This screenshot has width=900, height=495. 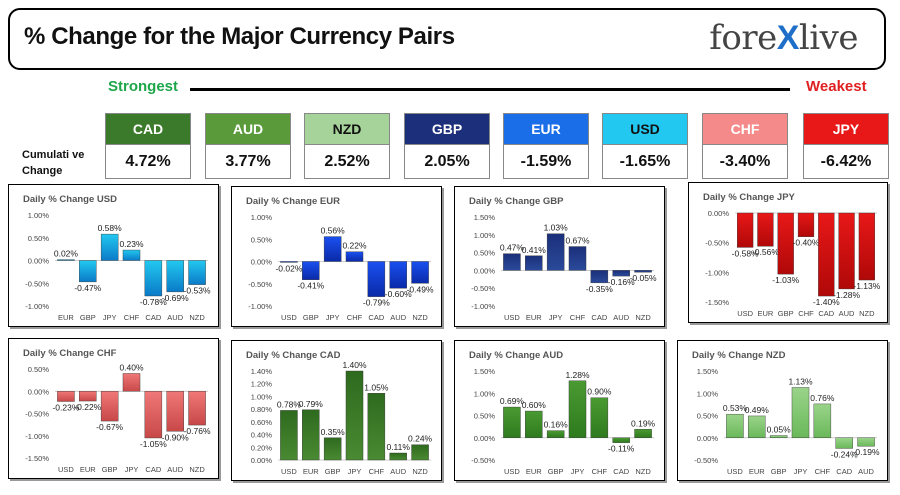 What do you see at coordinates (516, 201) in the screenshot?
I see `chart-title: Daily % Change GBP` at bounding box center [516, 201].